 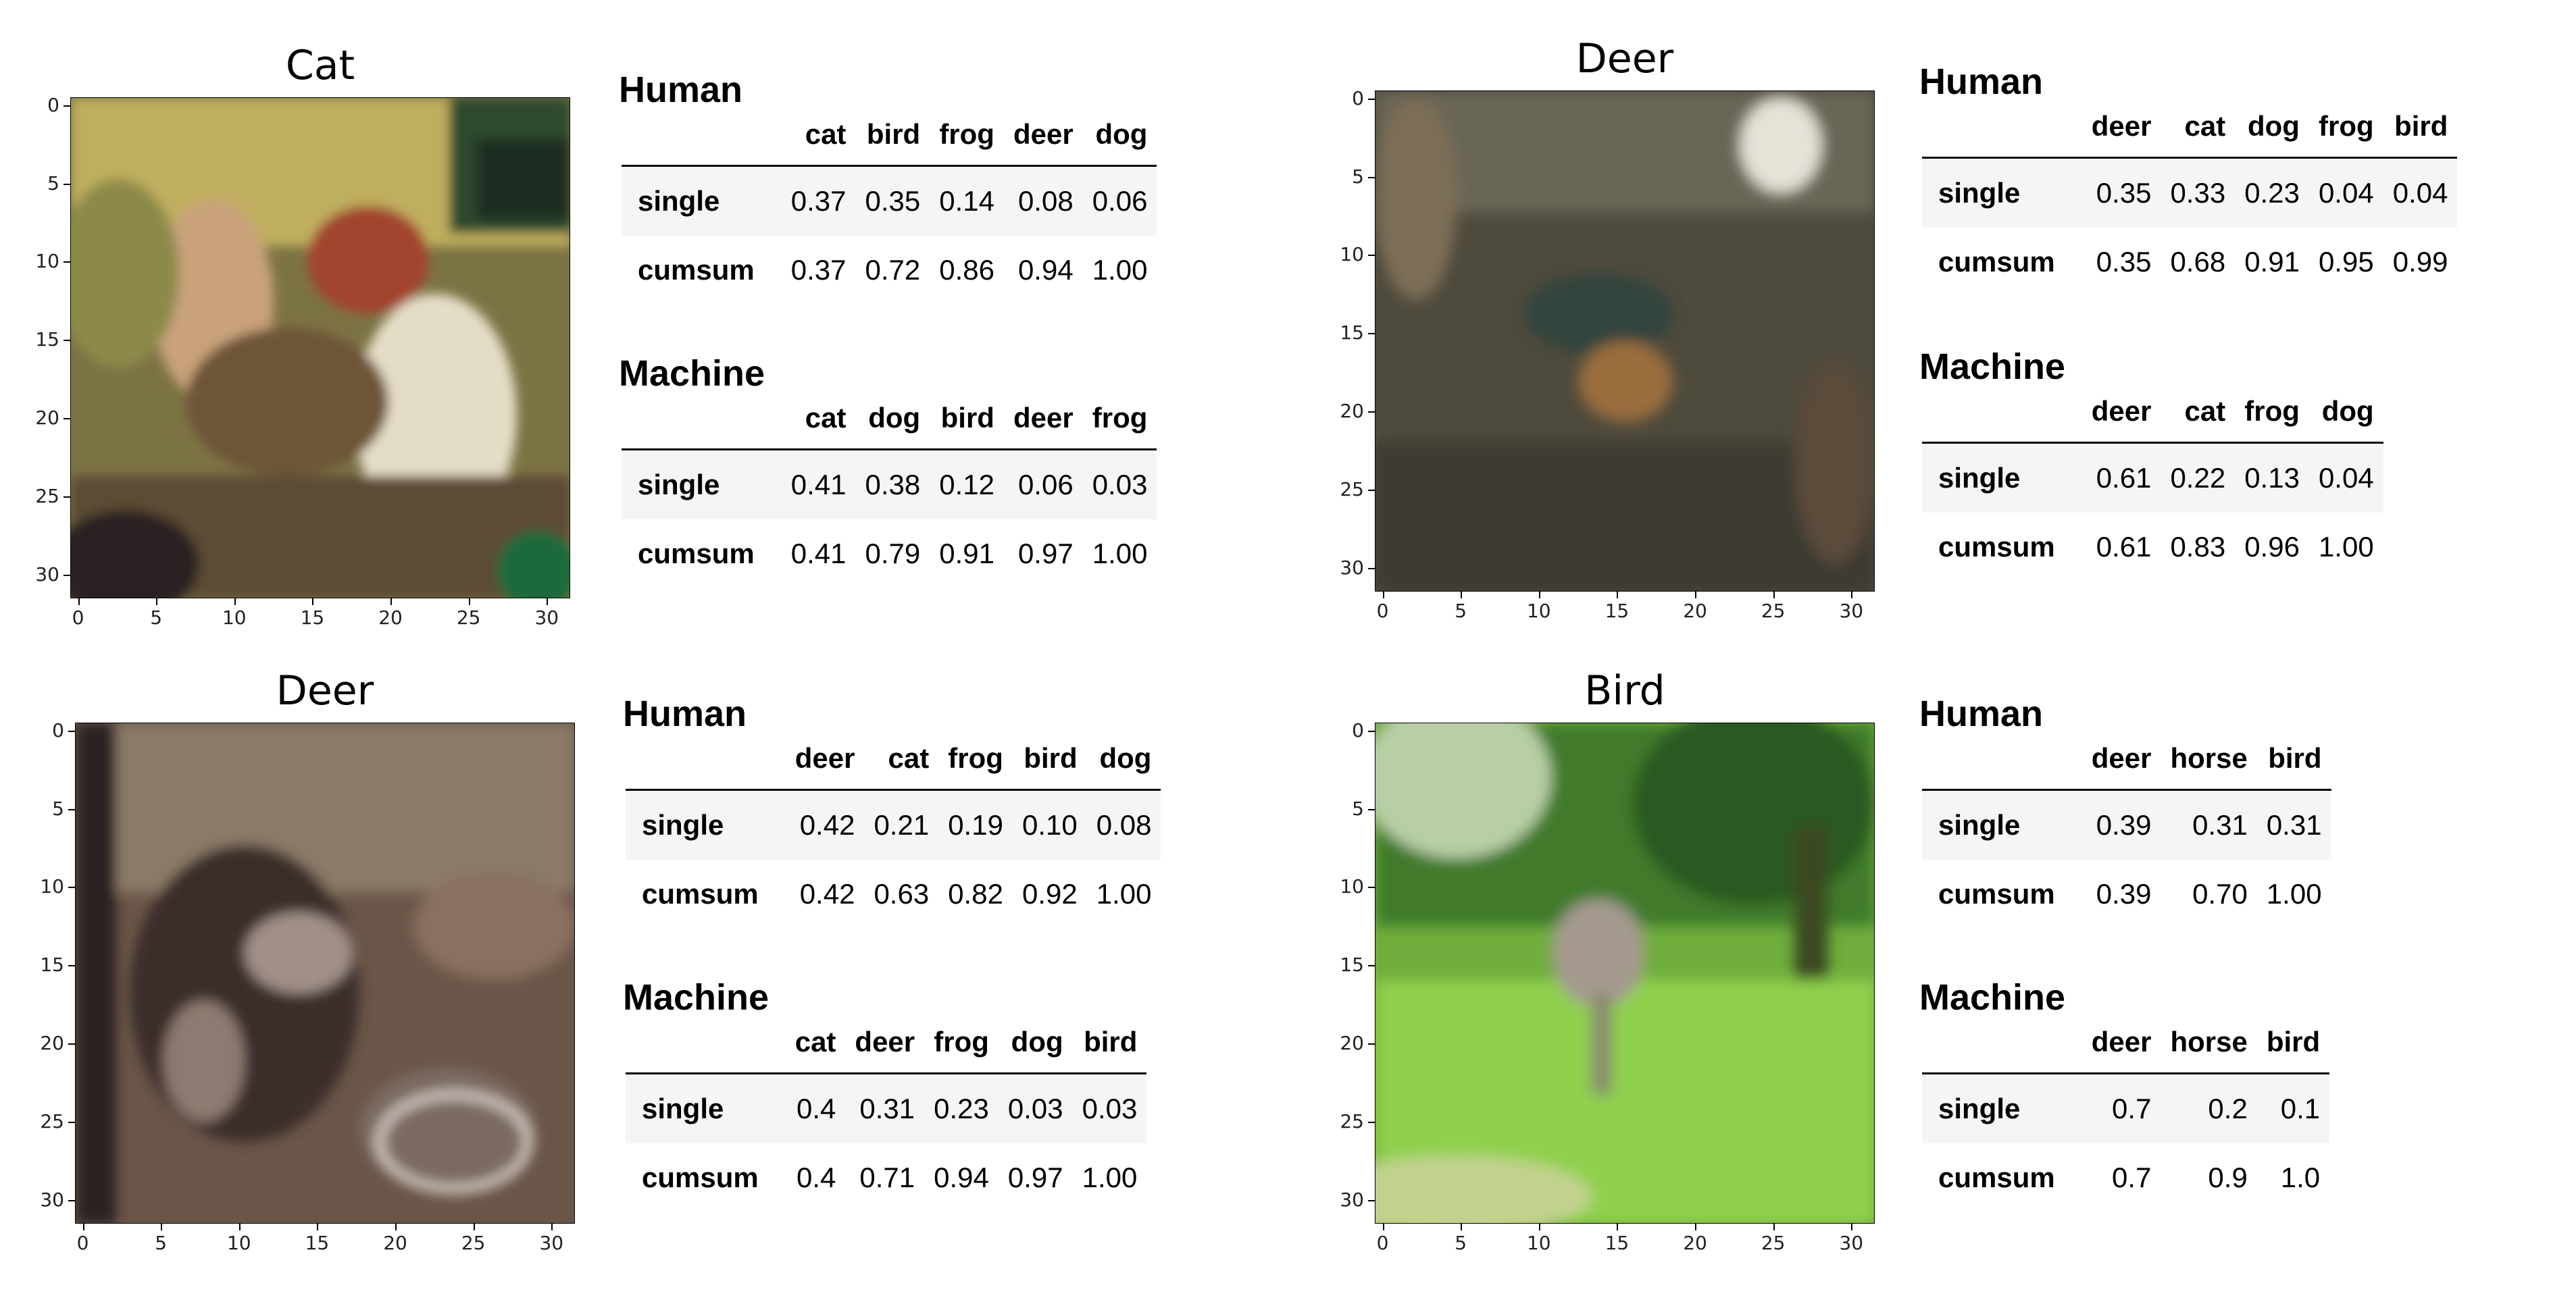 I want to click on table-cell: 0.91, so click(x=2272, y=262).